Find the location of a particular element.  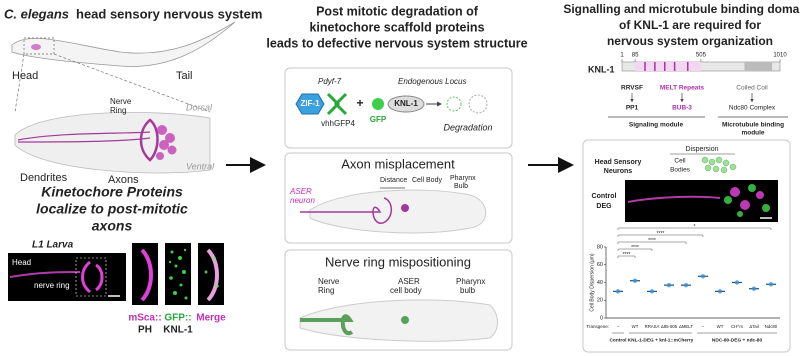

box-label: bulb is located at coordinates (468, 290).